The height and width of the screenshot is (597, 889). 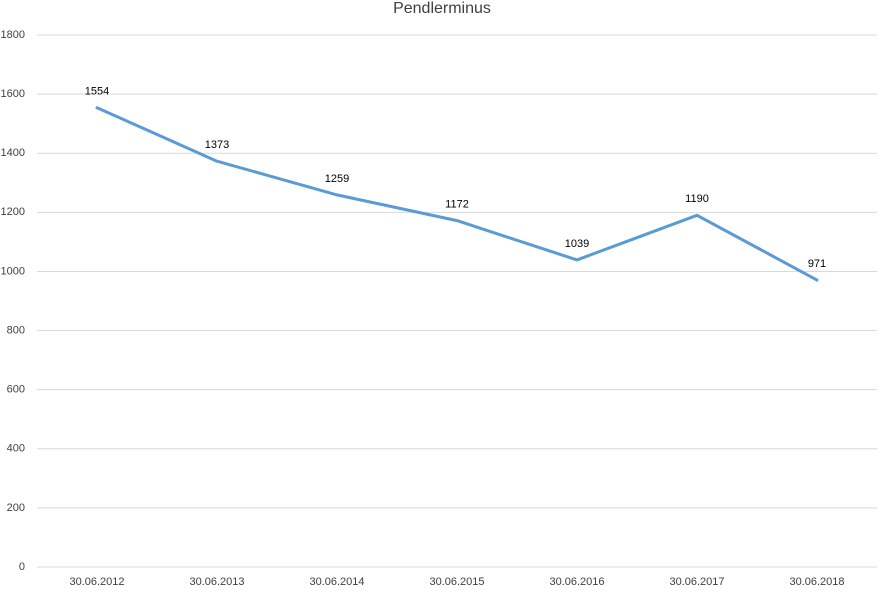 I want to click on y-tick-label: 1000, so click(x=13, y=271).